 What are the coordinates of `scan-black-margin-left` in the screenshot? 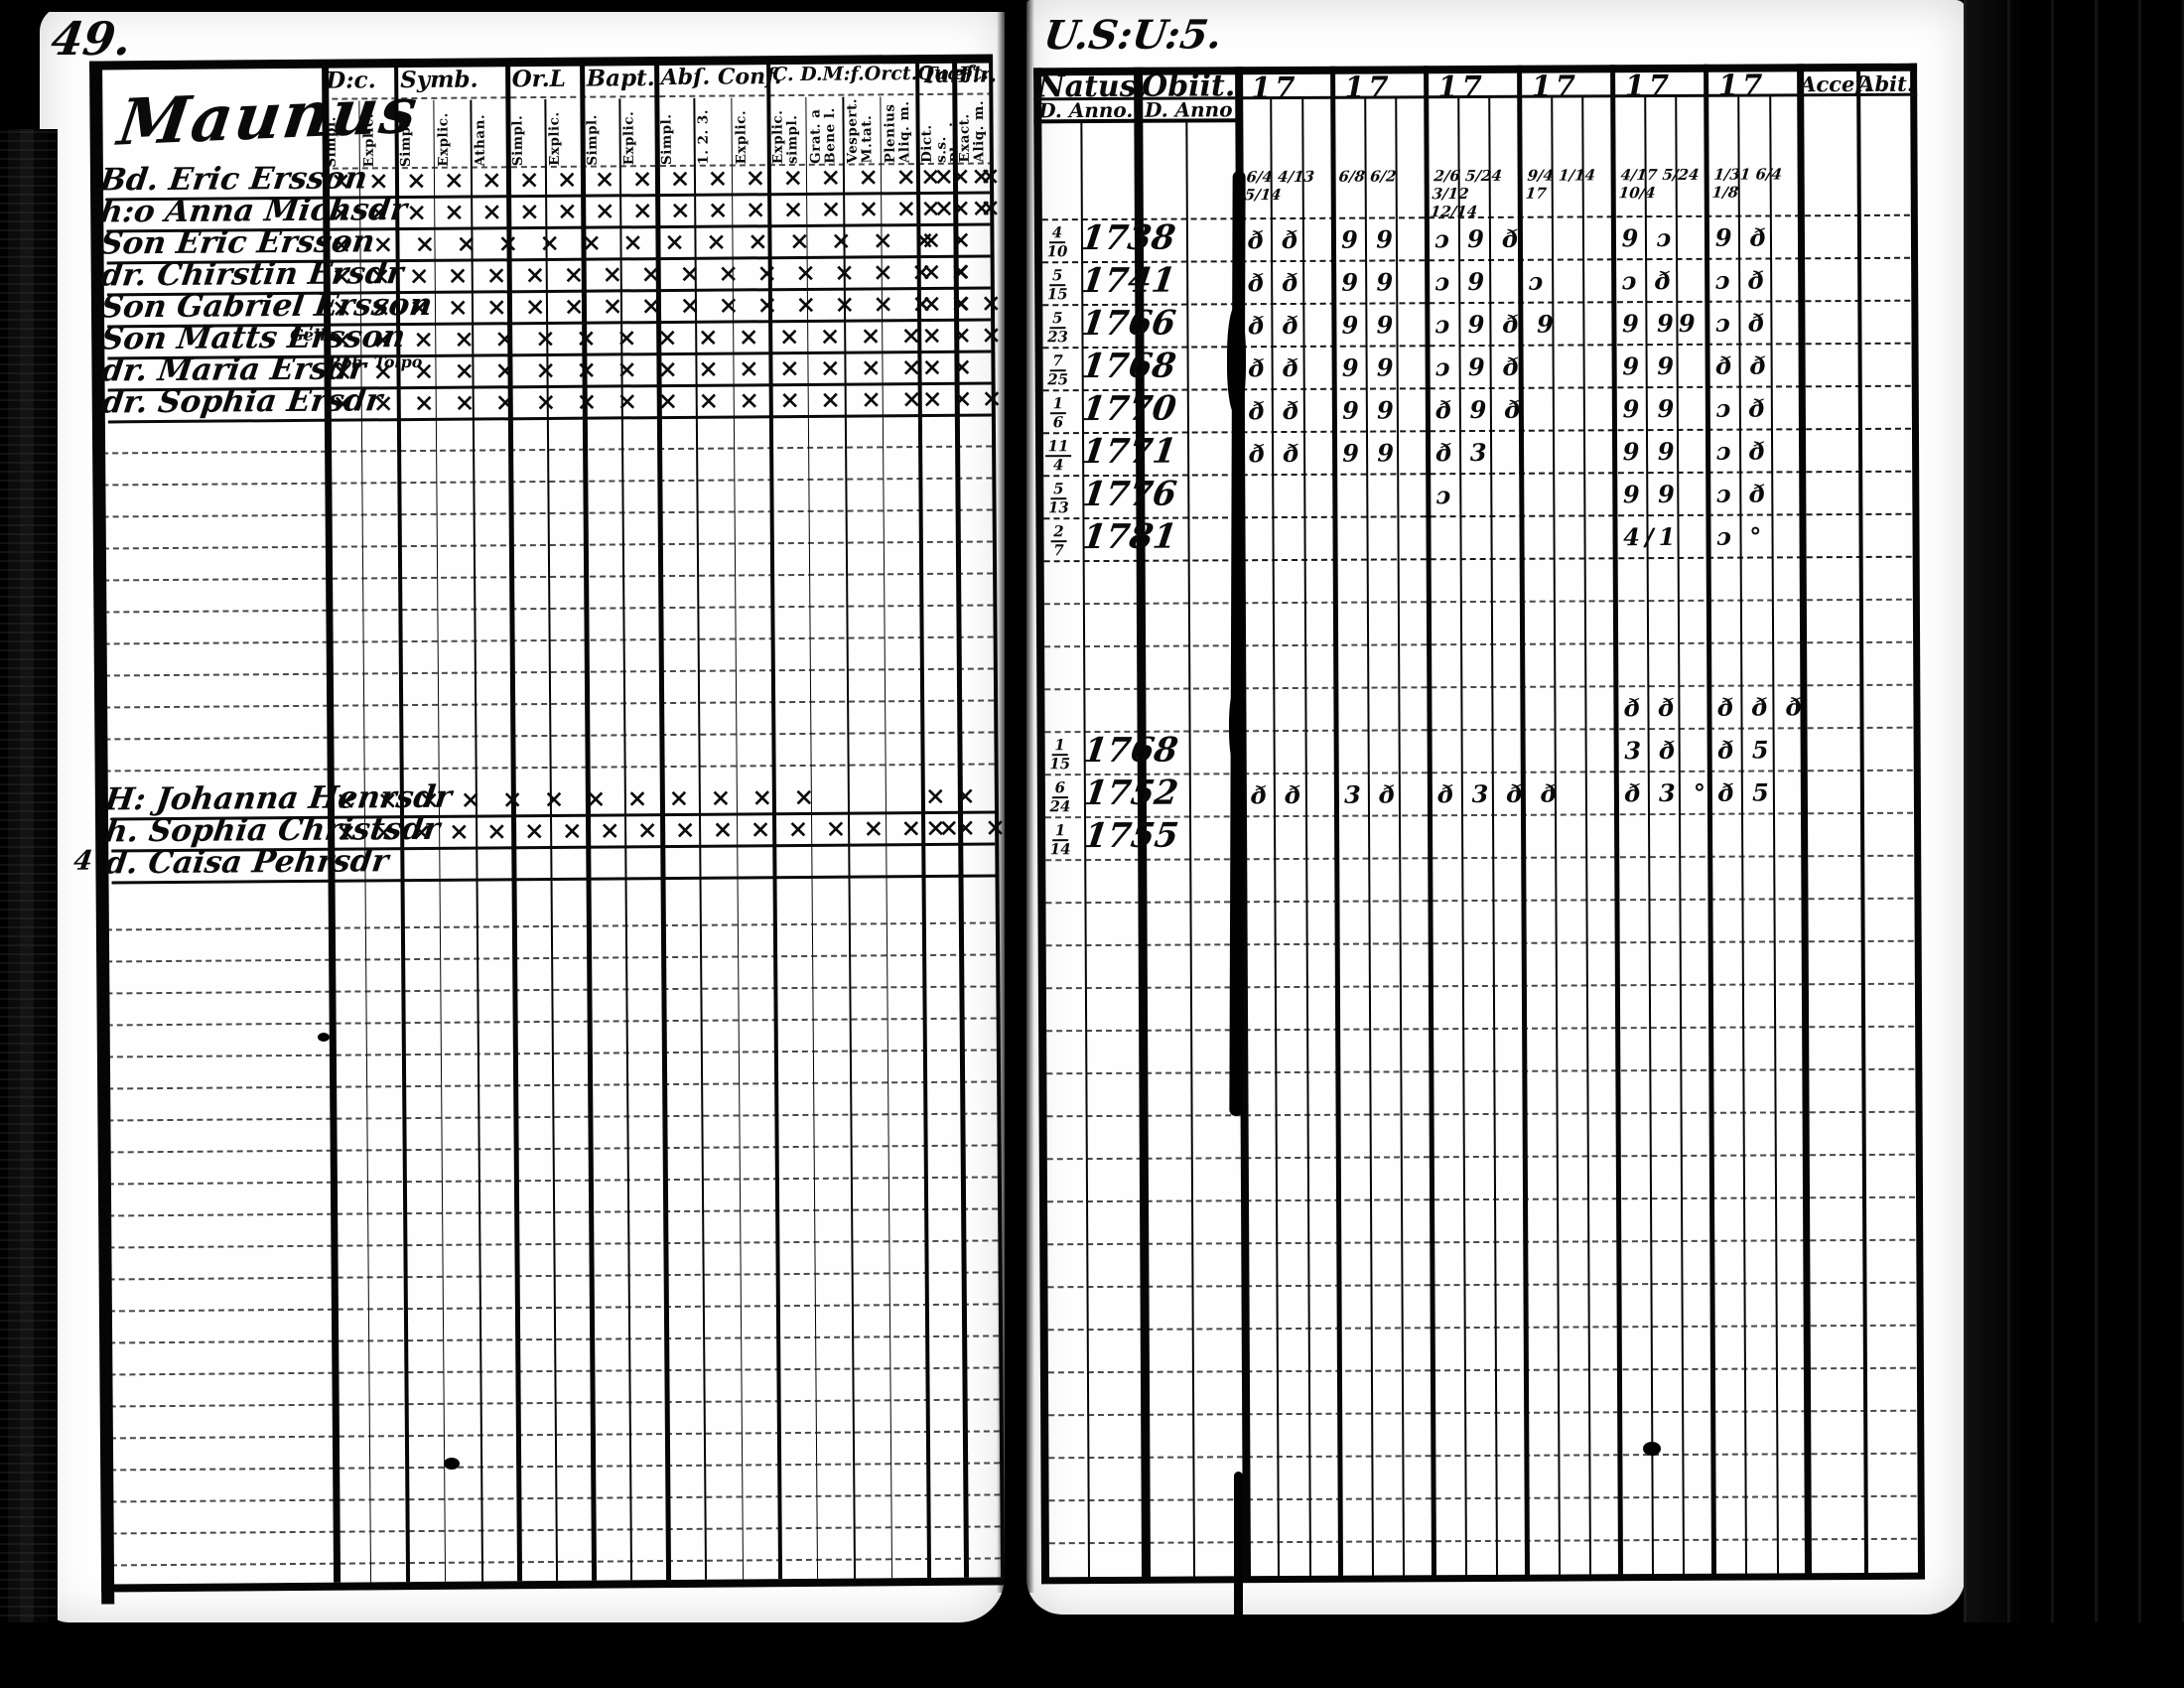 It's located at (29, 908).